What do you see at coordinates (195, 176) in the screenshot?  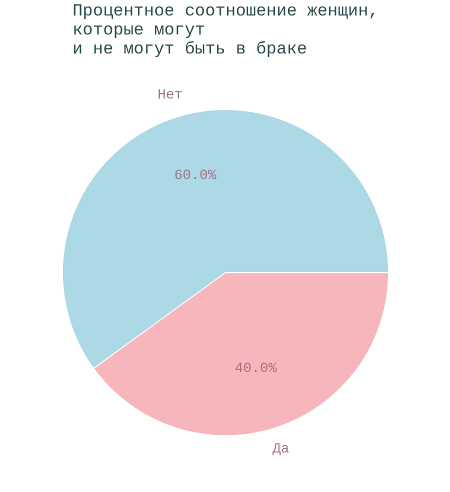 I see `data-label: 60.0%` at bounding box center [195, 176].